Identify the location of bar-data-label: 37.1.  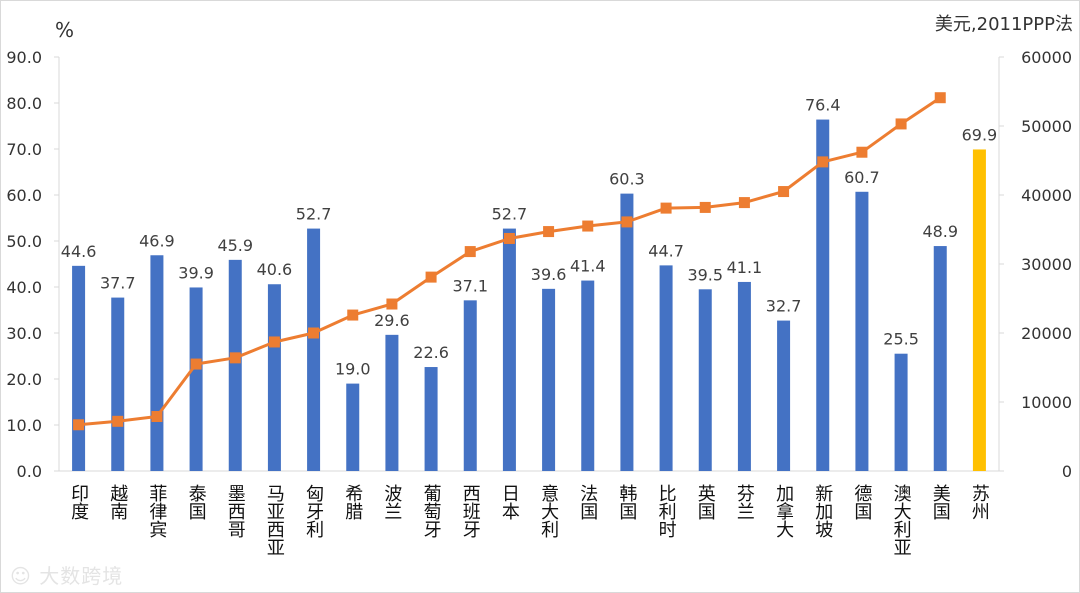
(470, 285).